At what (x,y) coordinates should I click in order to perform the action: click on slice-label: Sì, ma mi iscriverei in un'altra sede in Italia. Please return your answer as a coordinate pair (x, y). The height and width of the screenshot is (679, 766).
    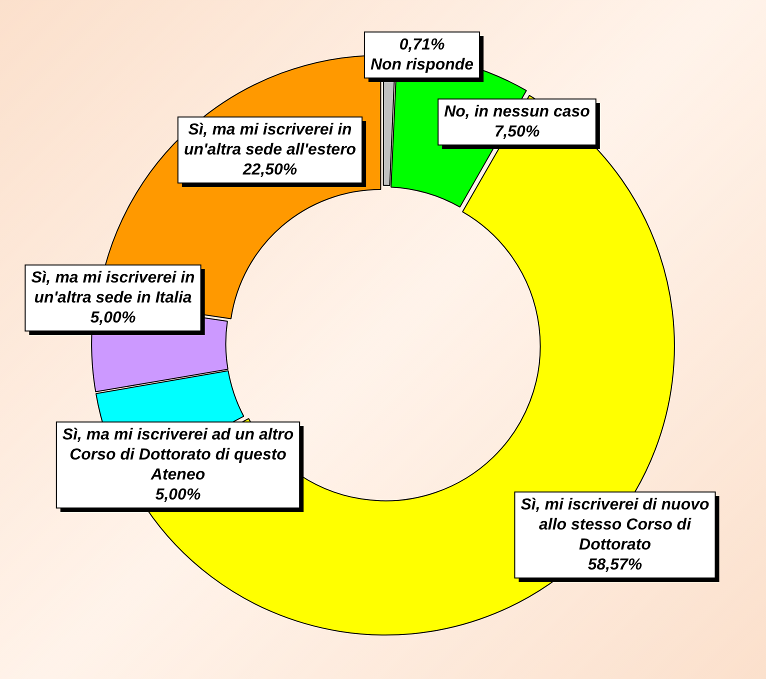
    Looking at the image, I should click on (113, 287).